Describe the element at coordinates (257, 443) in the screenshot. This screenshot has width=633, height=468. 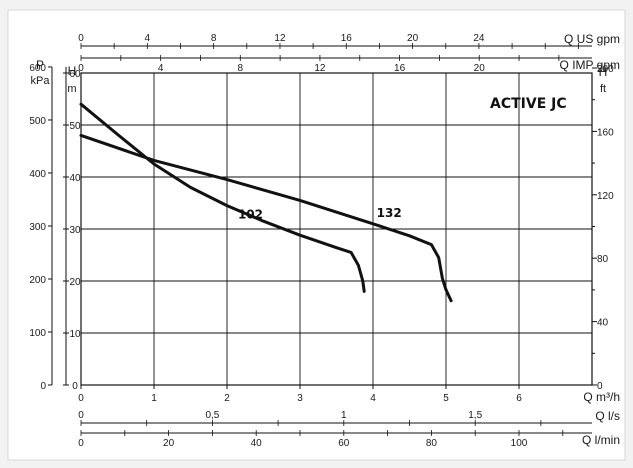
I see `secondary-axis-tick-label: 40` at that location.